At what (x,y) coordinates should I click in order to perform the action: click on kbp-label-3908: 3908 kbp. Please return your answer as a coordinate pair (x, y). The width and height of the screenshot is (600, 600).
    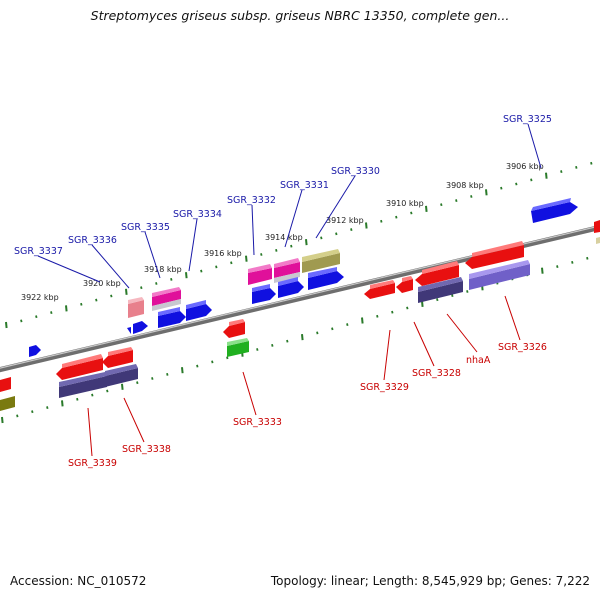
    Looking at the image, I should click on (465, 185).